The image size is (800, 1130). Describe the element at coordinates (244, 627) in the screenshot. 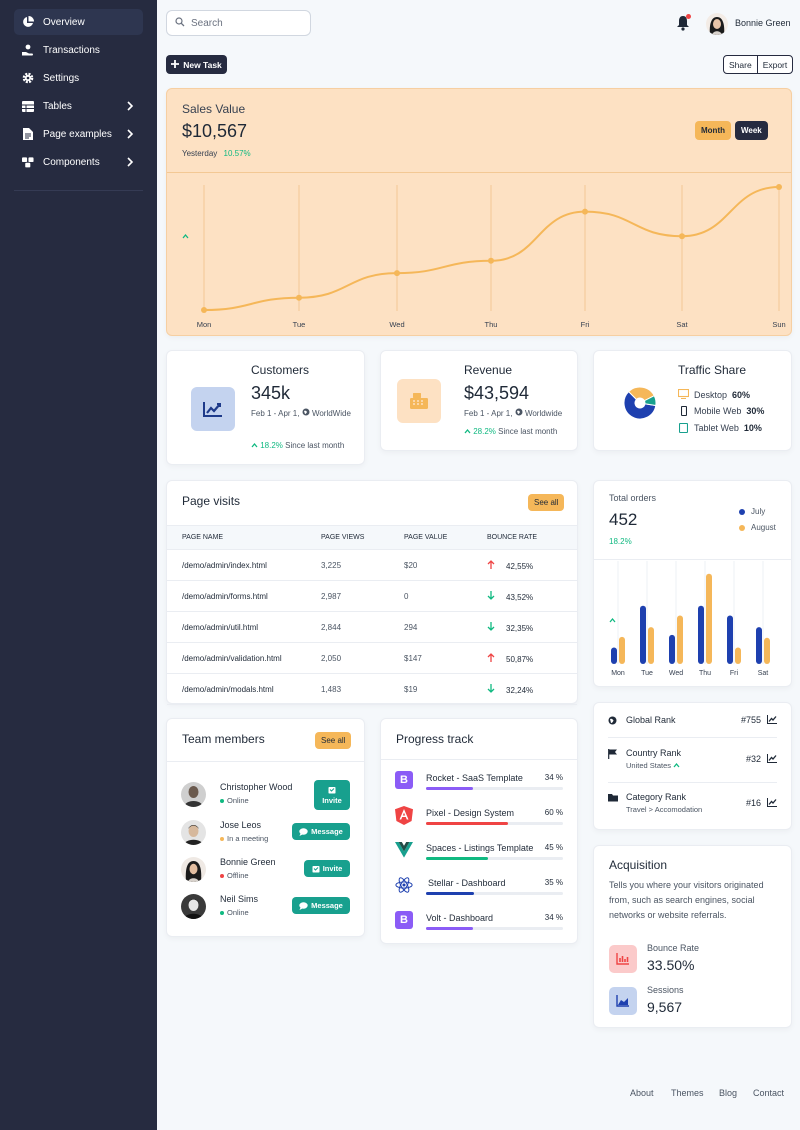

I see `cell-page-name: /demo/admin/util.html` at that location.